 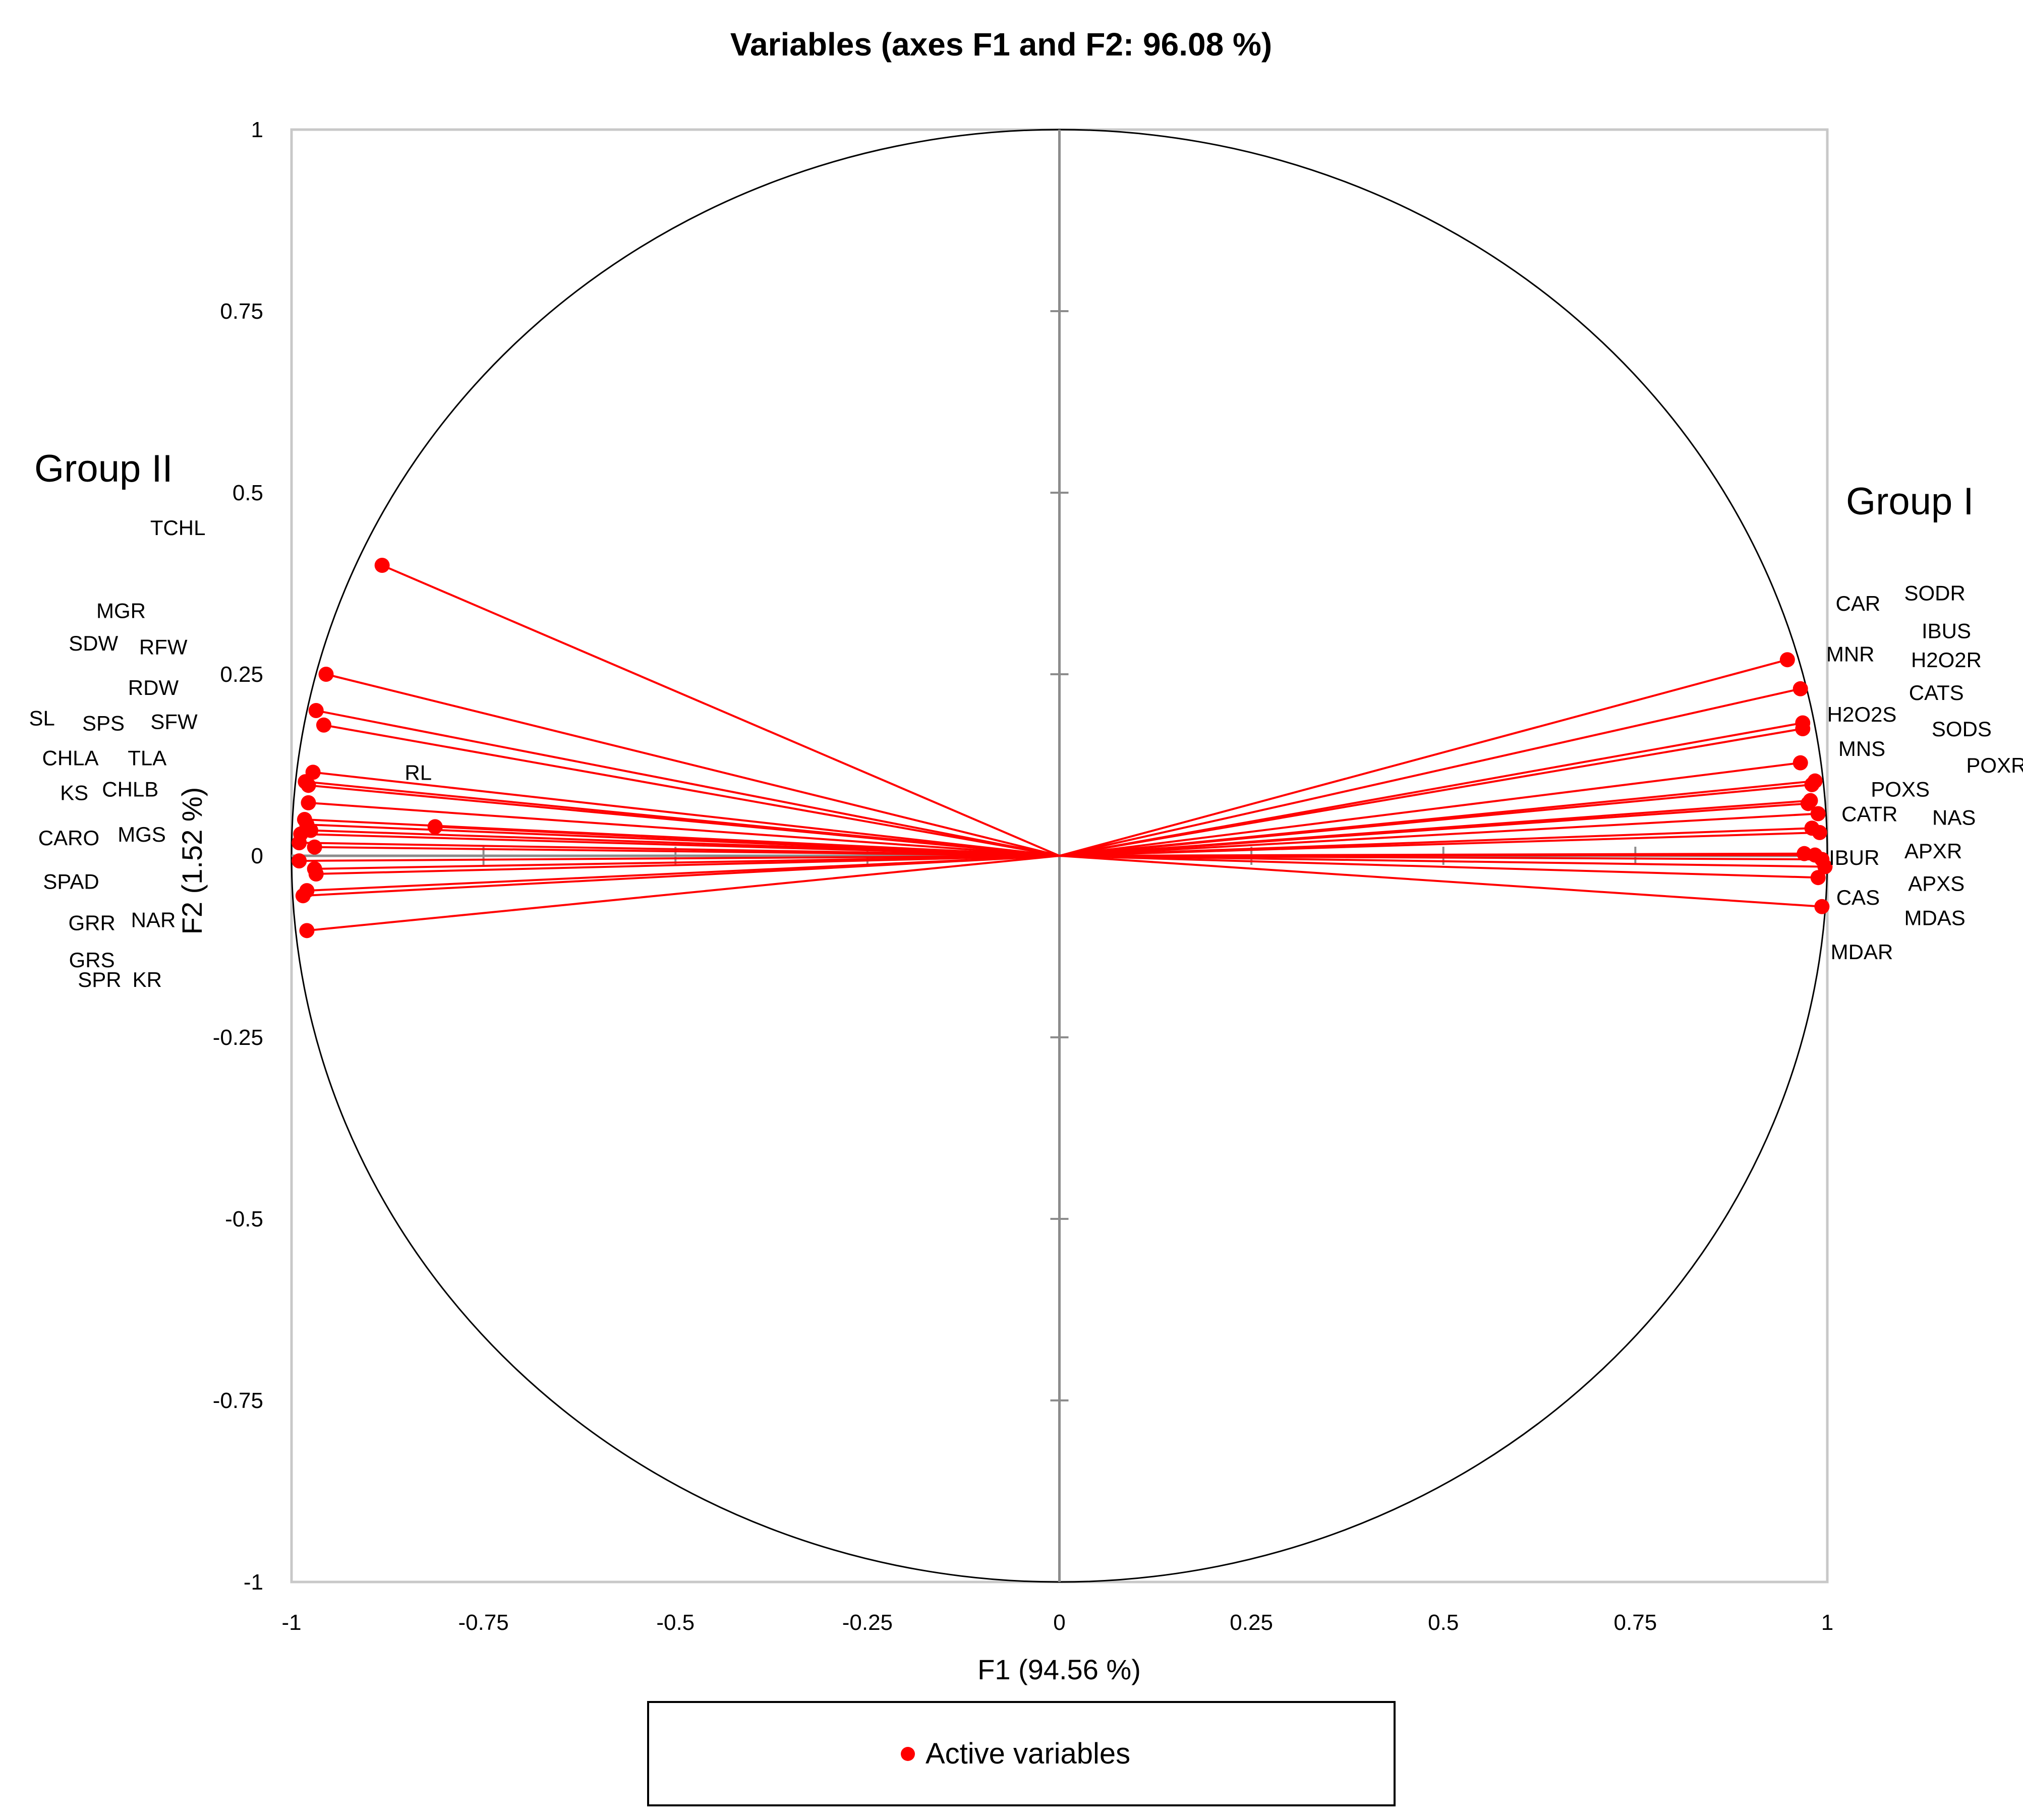 I want to click on variable-label: RDW, so click(x=153, y=688).